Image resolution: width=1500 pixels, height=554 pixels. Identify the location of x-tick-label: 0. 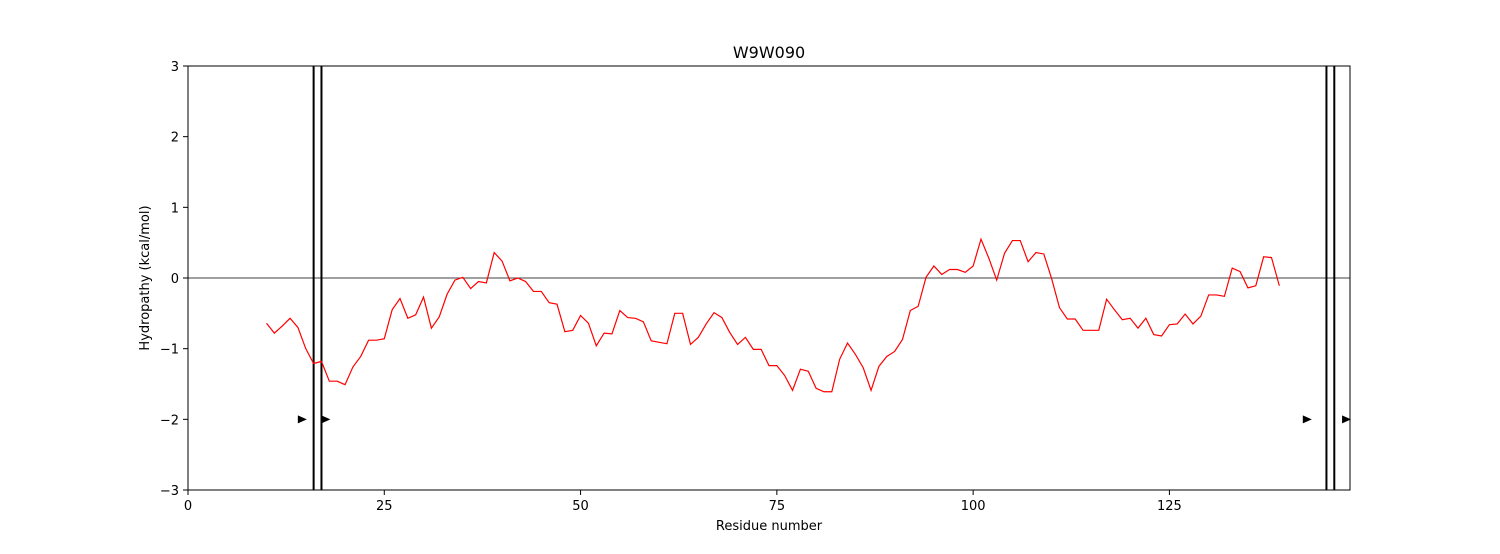
(188, 506).